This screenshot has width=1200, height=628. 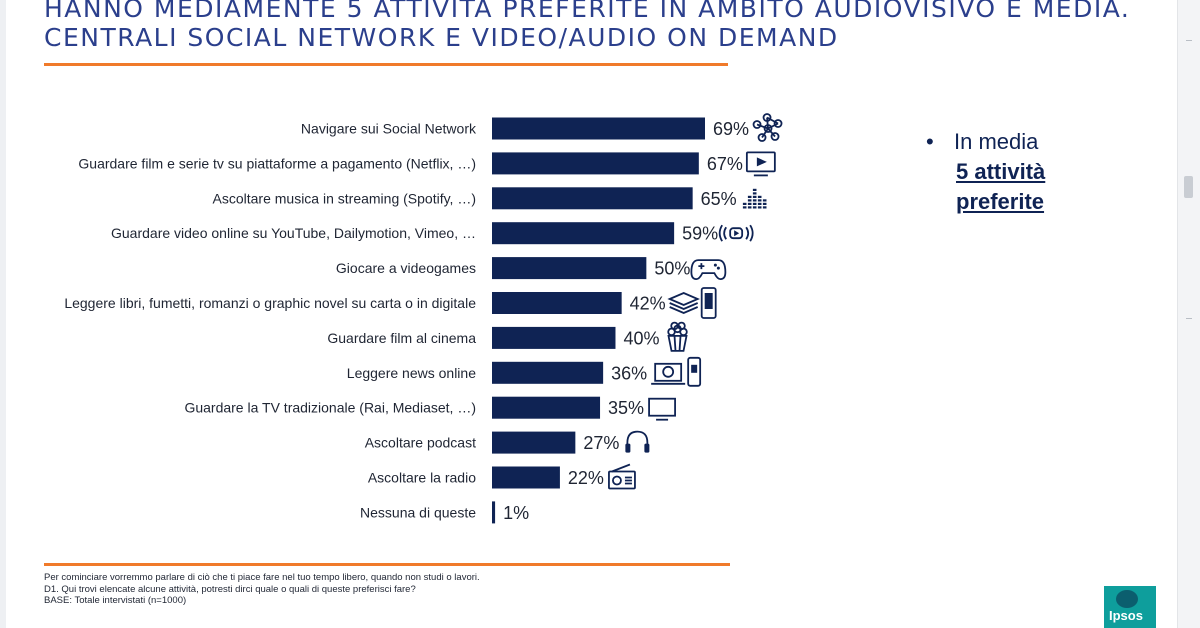 What do you see at coordinates (676, 371) in the screenshot?
I see `laptop-phone-icon` at bounding box center [676, 371].